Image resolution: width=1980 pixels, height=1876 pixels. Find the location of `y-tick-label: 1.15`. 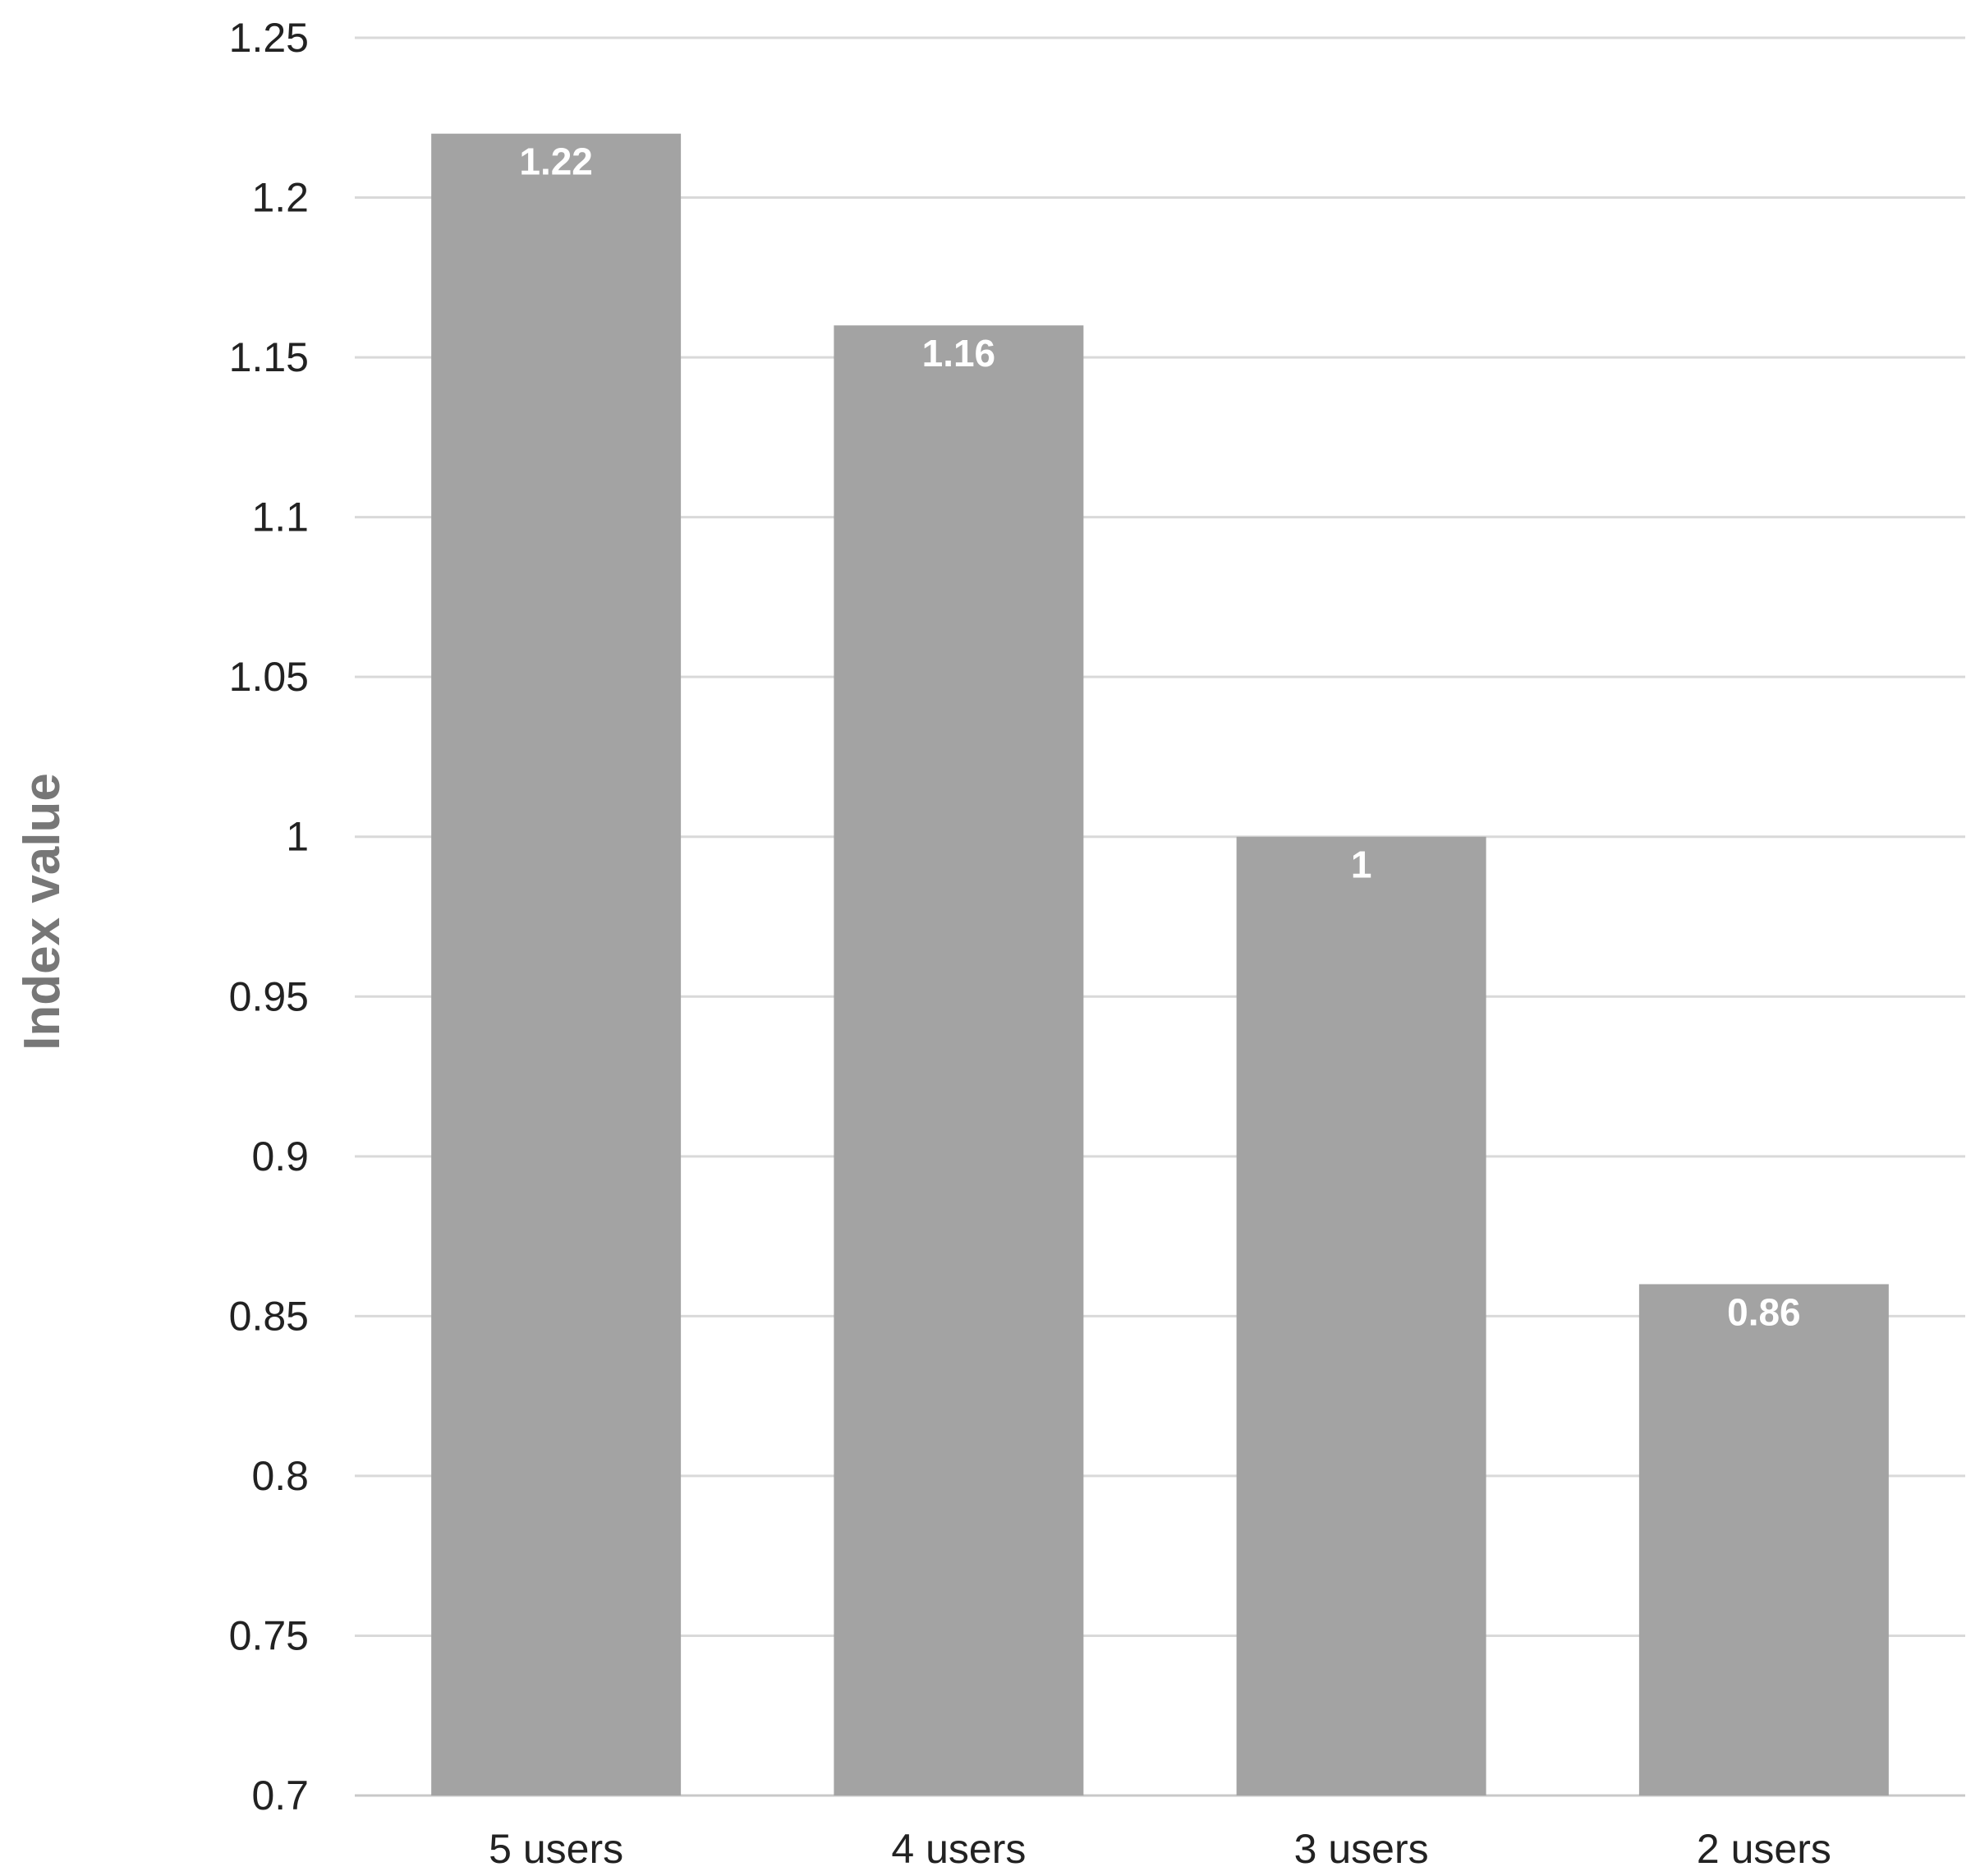

y-tick-label: 1.15 is located at coordinates (269, 357).